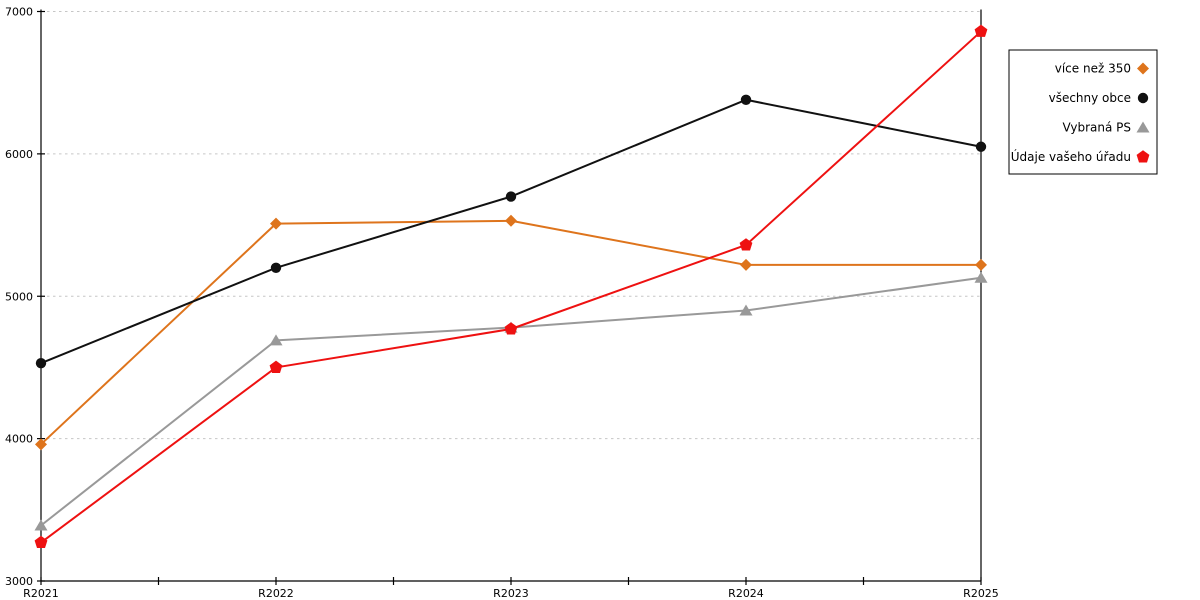 The width and height of the screenshot is (1200, 600). What do you see at coordinates (19, 296) in the screenshot?
I see `y-tick-label: 5000` at bounding box center [19, 296].